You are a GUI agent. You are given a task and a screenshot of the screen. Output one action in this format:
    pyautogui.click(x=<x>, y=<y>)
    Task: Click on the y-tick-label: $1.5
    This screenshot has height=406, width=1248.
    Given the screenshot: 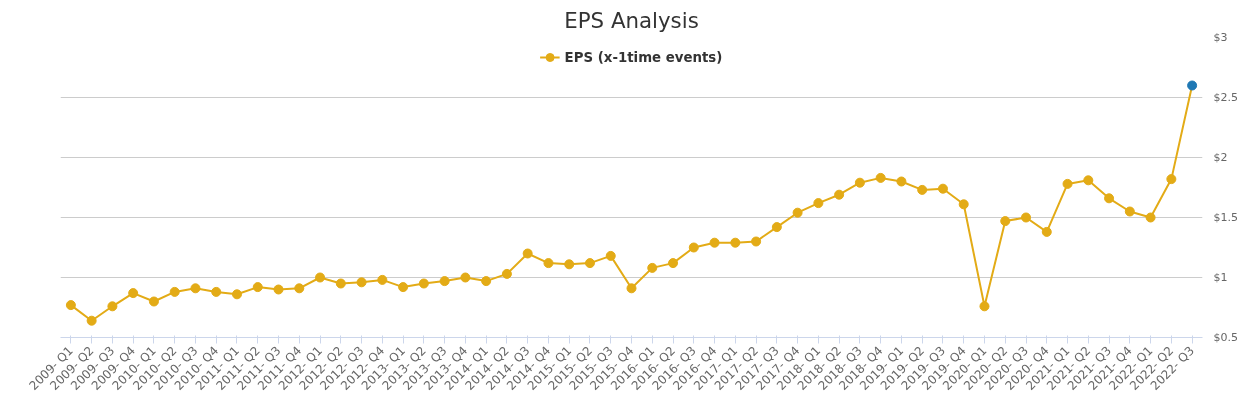 What is the action you would take?
    pyautogui.click(x=1225, y=217)
    